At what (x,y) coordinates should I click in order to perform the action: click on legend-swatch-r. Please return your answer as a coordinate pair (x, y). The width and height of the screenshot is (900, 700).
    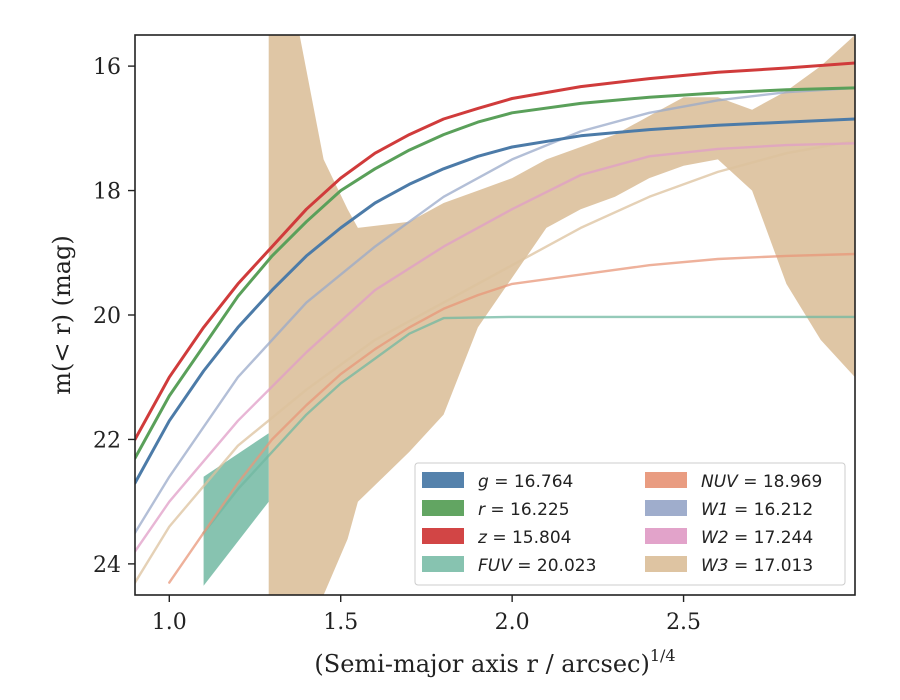
    Looking at the image, I should click on (443, 508).